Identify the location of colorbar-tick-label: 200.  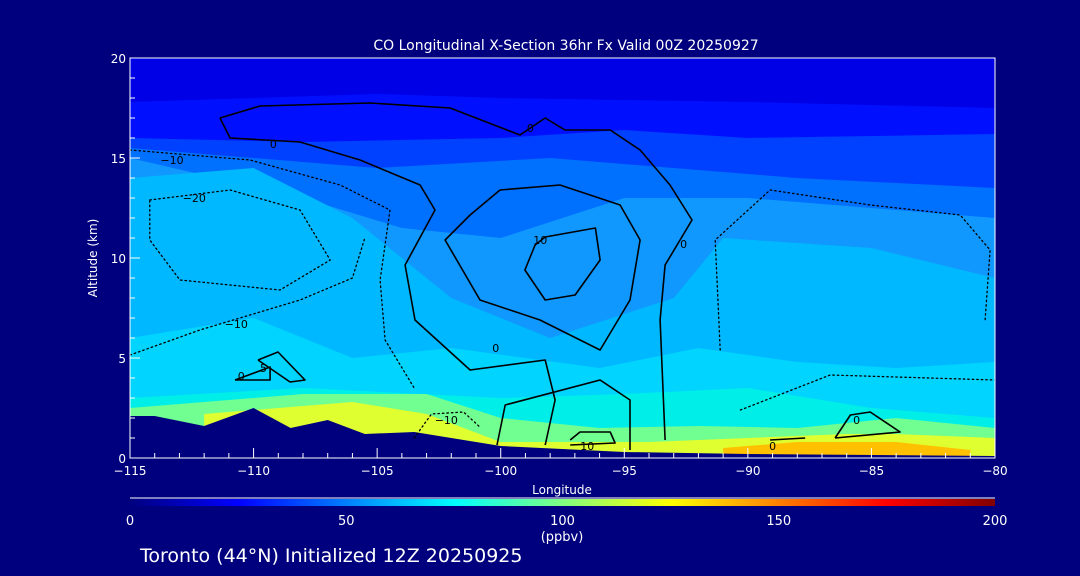
(995, 521).